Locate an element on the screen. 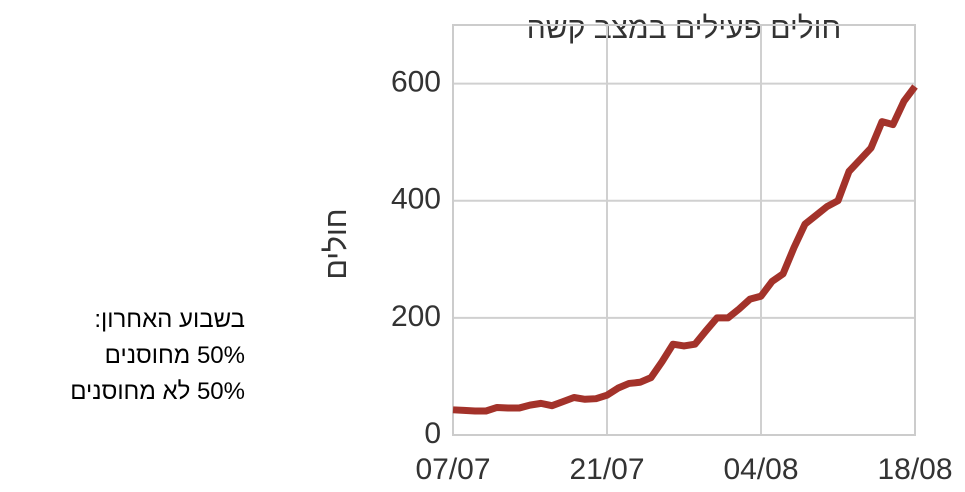 The image size is (965, 492). annotation-line: 50% לא מחוסנים is located at coordinates (157, 391).